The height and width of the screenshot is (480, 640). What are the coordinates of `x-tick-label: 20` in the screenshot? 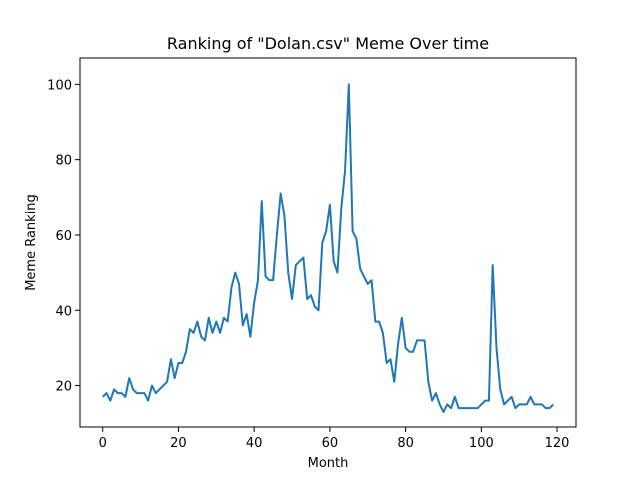 It's located at (178, 443).